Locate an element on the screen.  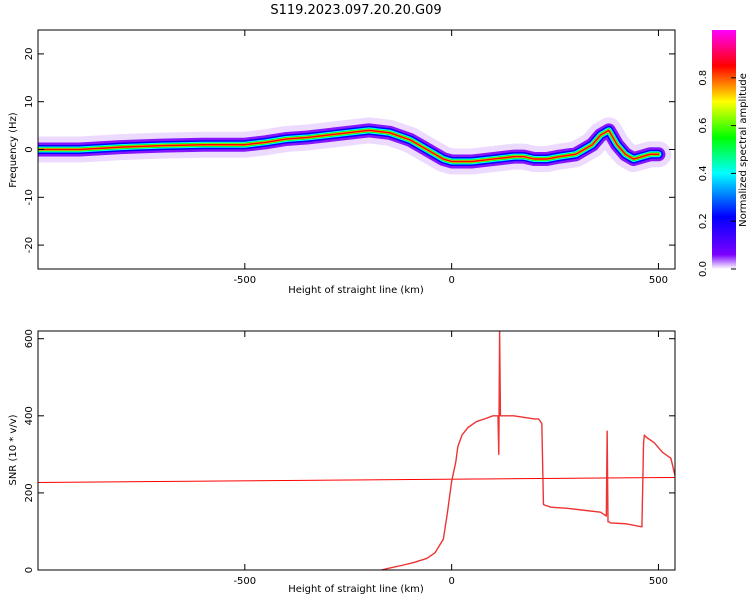
colorbar-gradient is located at coordinates (724, 149).